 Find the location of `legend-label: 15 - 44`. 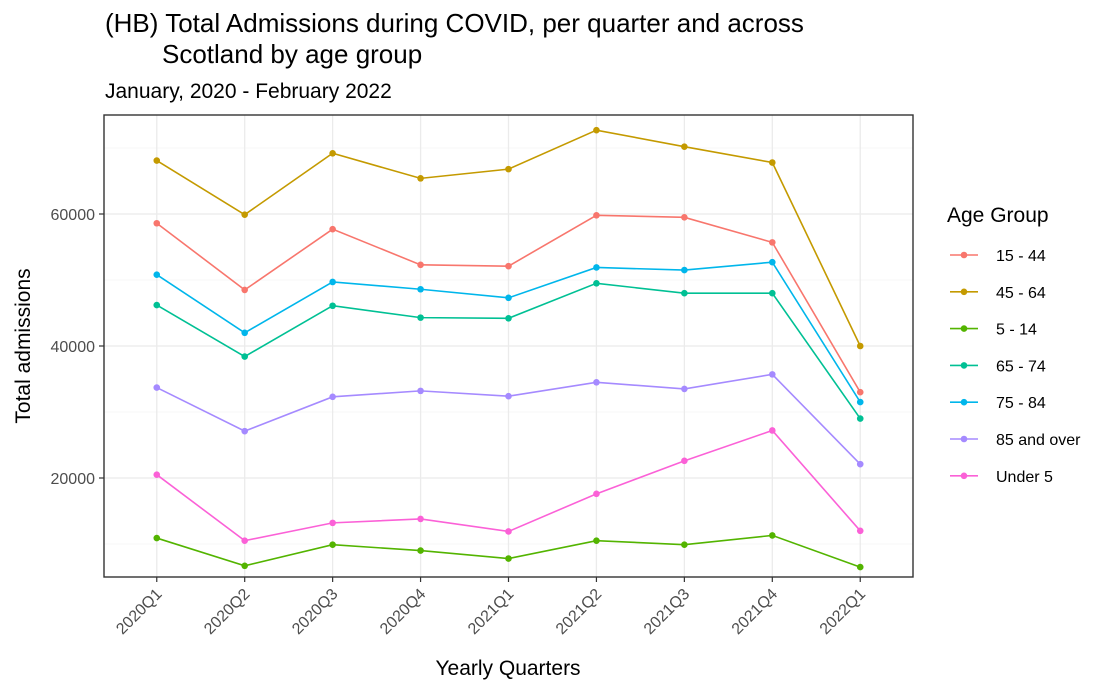

legend-label: 15 - 44 is located at coordinates (1021, 256).